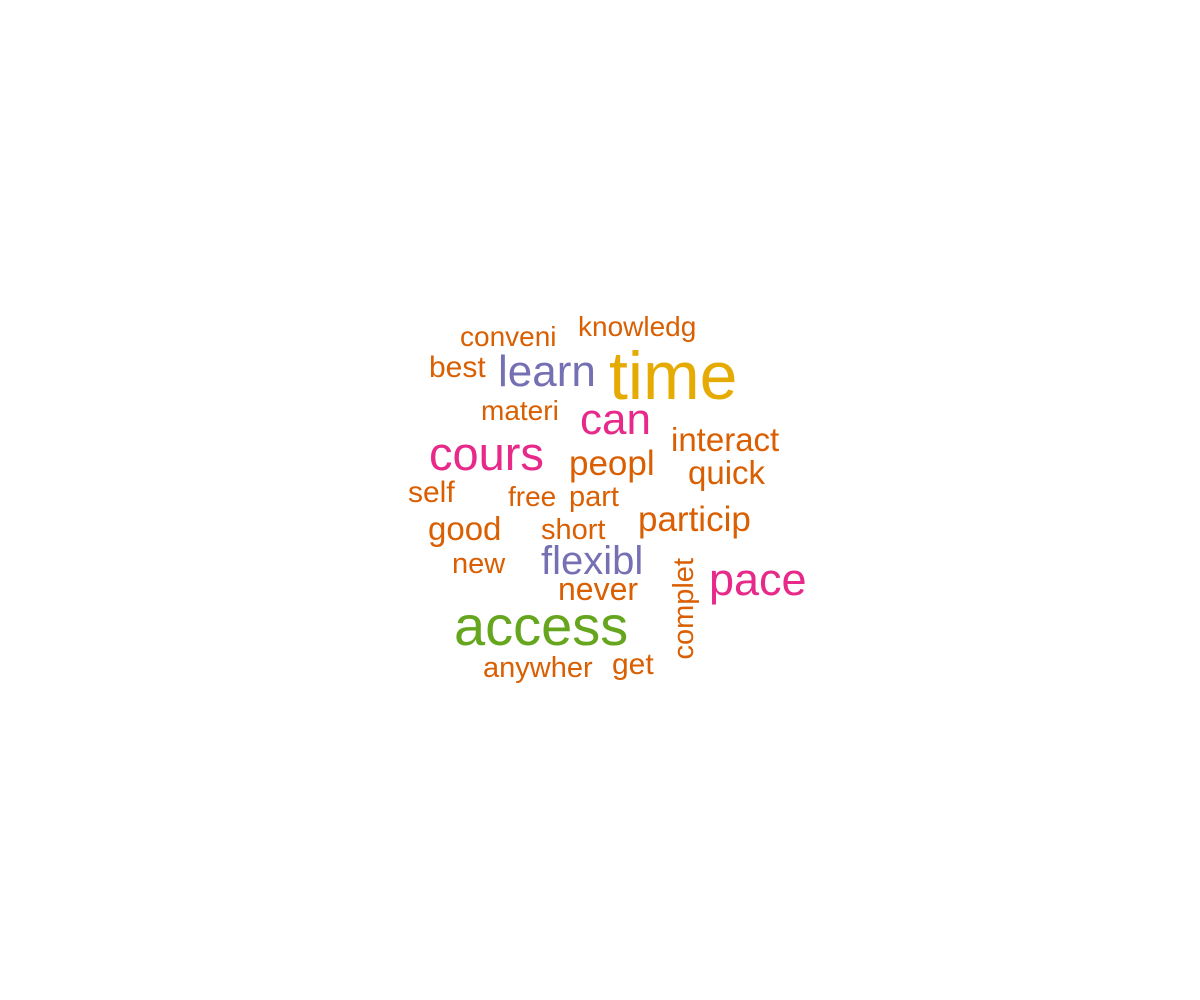 This screenshot has height=1000, width=1200. What do you see at coordinates (592, 561) in the screenshot?
I see `word-flexibl: flexibl` at bounding box center [592, 561].